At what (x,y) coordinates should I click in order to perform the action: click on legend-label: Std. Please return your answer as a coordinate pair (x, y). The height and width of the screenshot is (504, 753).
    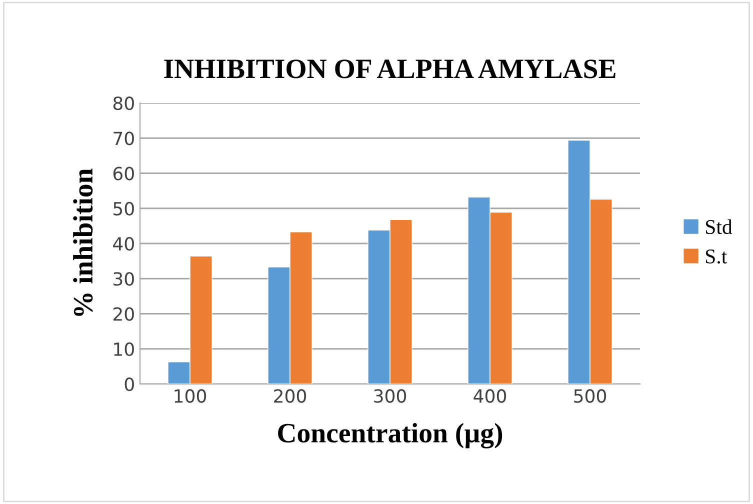
    Looking at the image, I should click on (719, 226).